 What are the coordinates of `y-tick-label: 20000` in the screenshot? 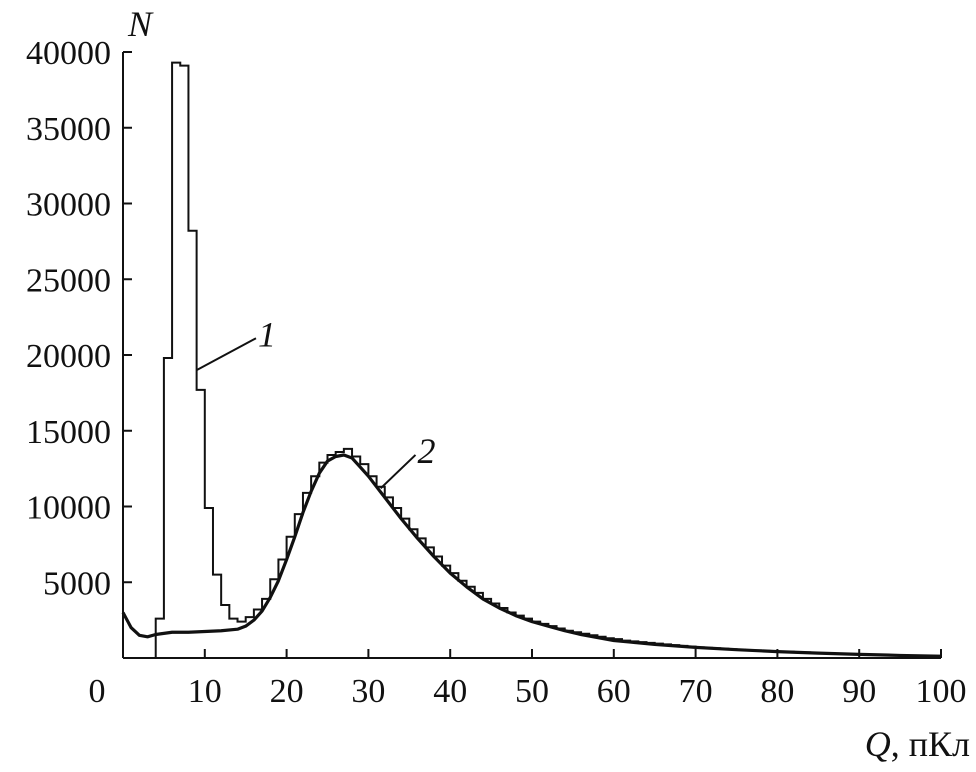 It's located at (68, 356).